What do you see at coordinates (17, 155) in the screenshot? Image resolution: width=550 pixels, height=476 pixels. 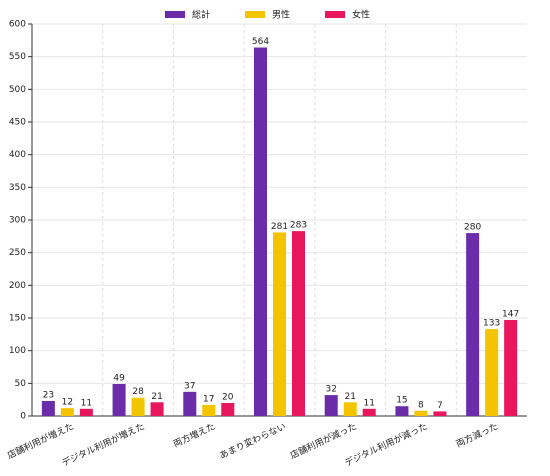 I see `y-tick-label: 400` at bounding box center [17, 155].